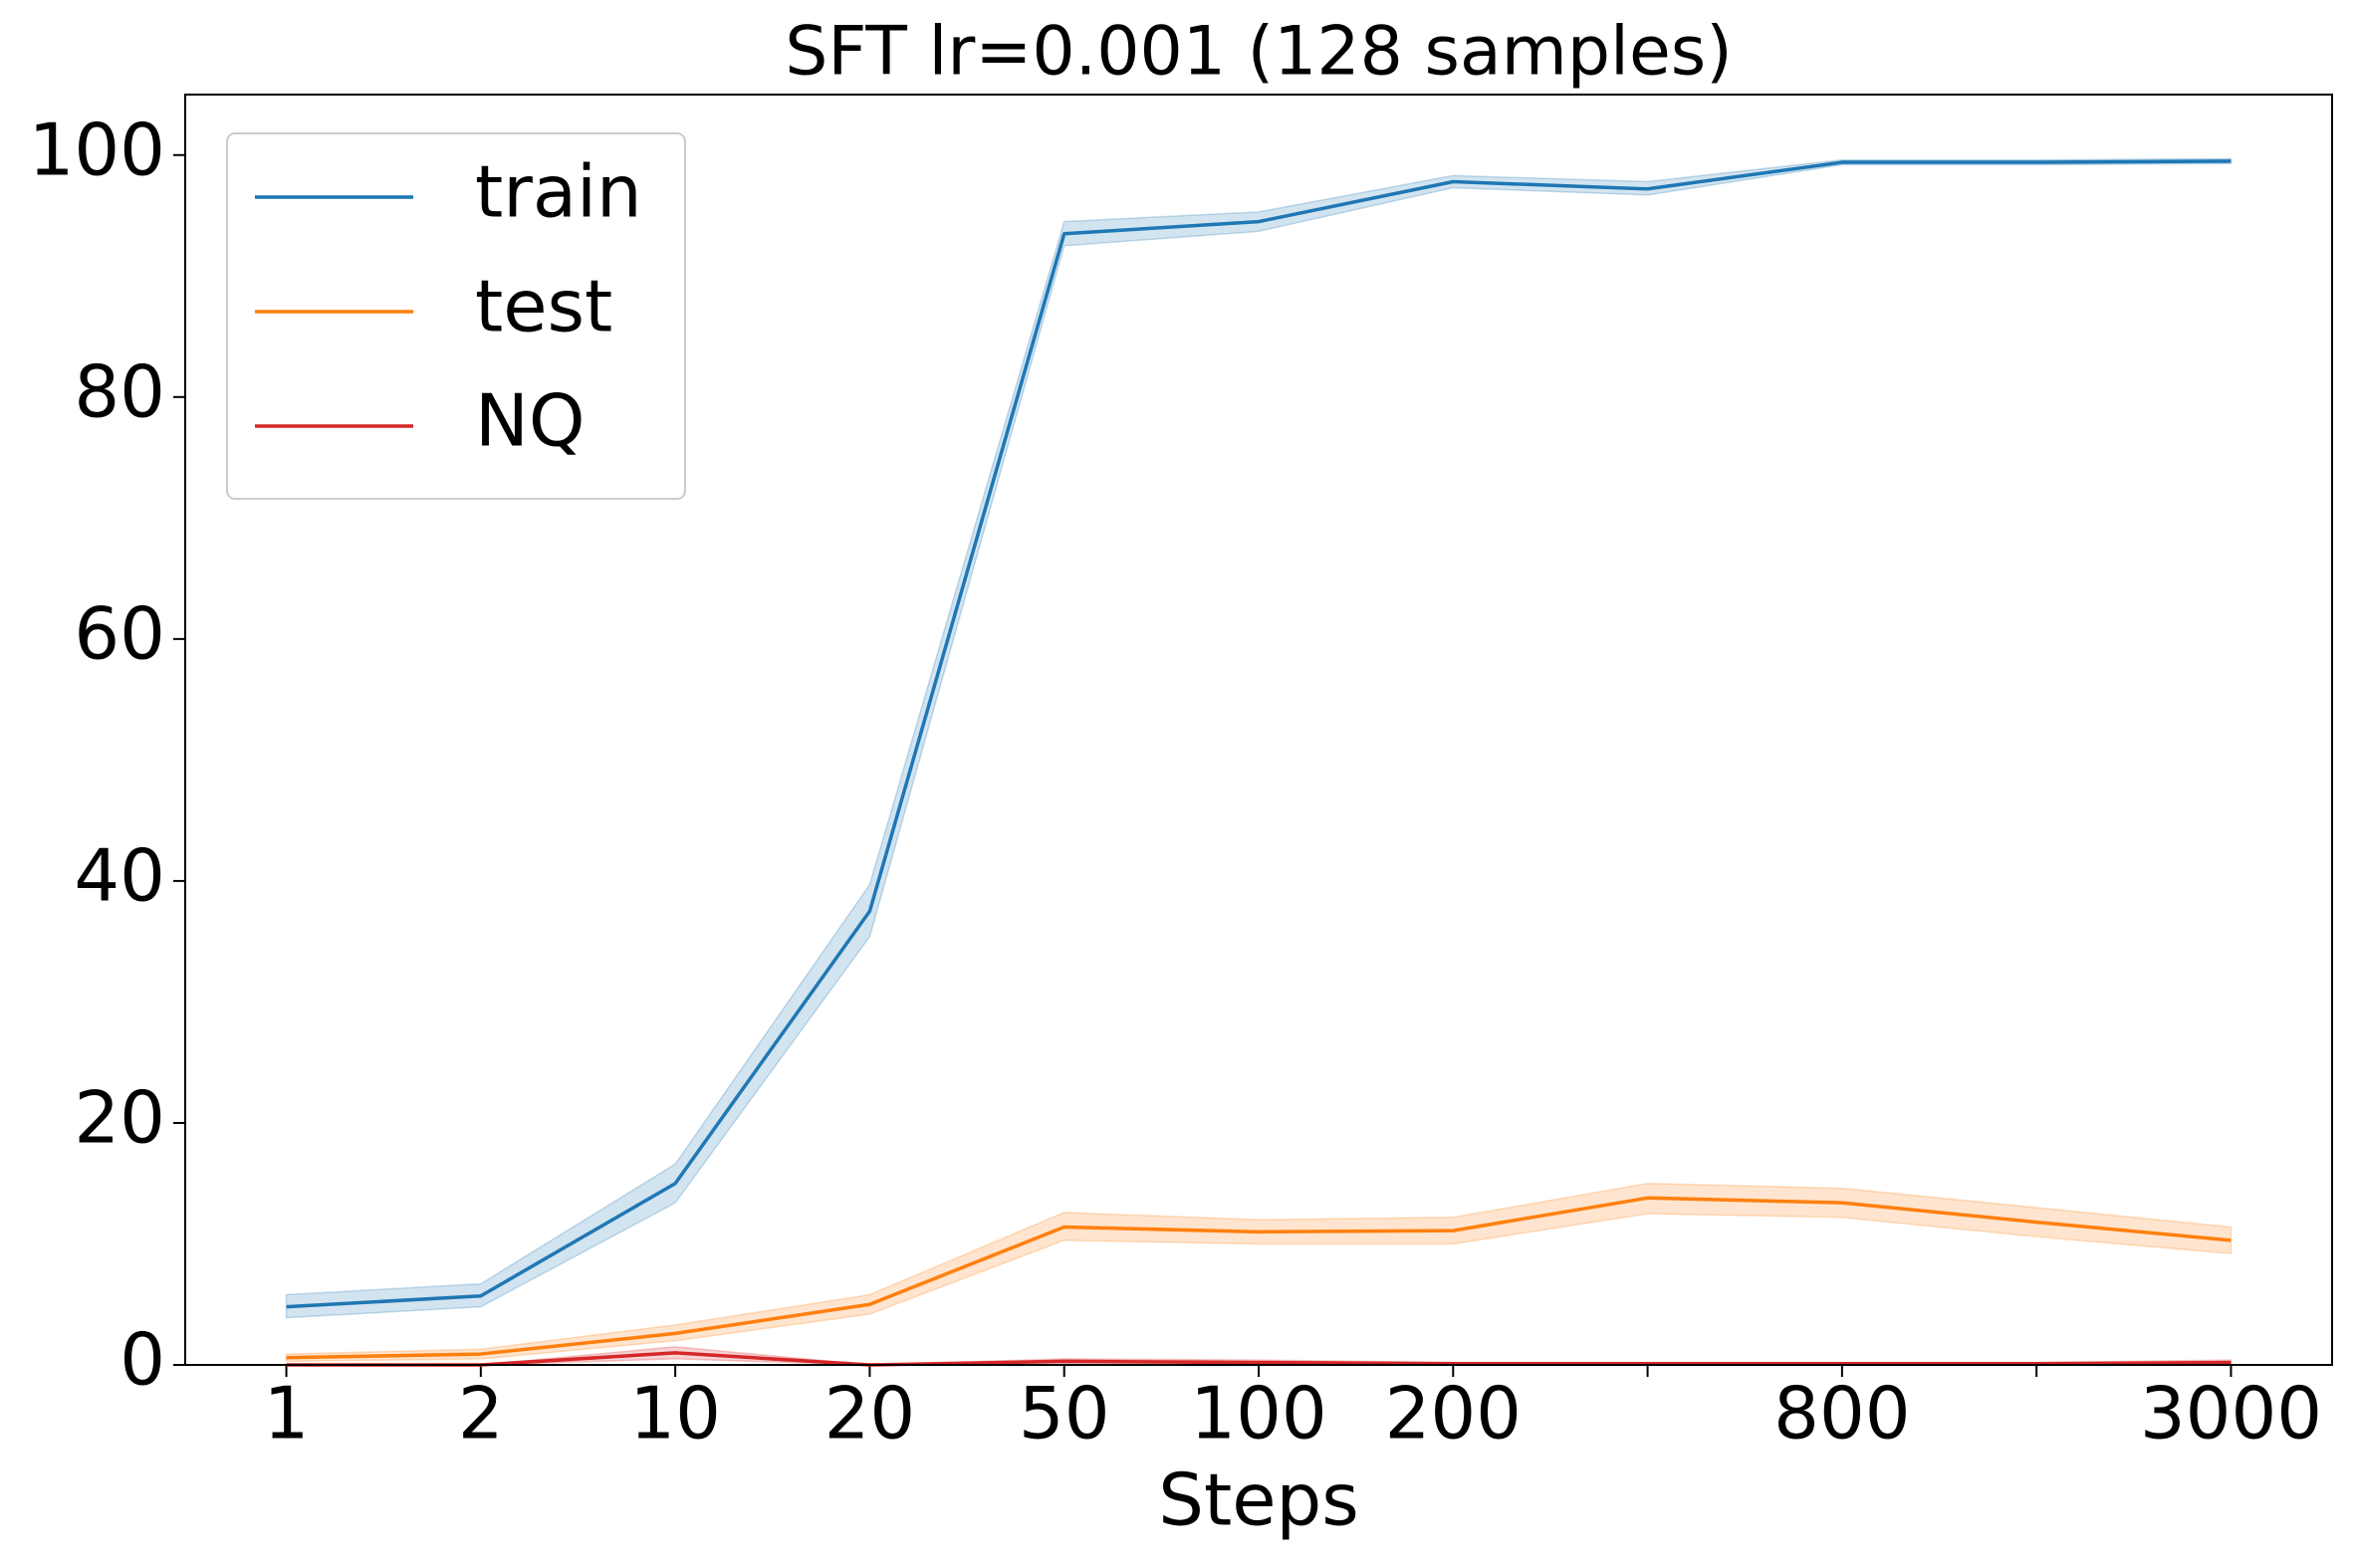  I want to click on x-tick-label: 2, so click(481, 1414).